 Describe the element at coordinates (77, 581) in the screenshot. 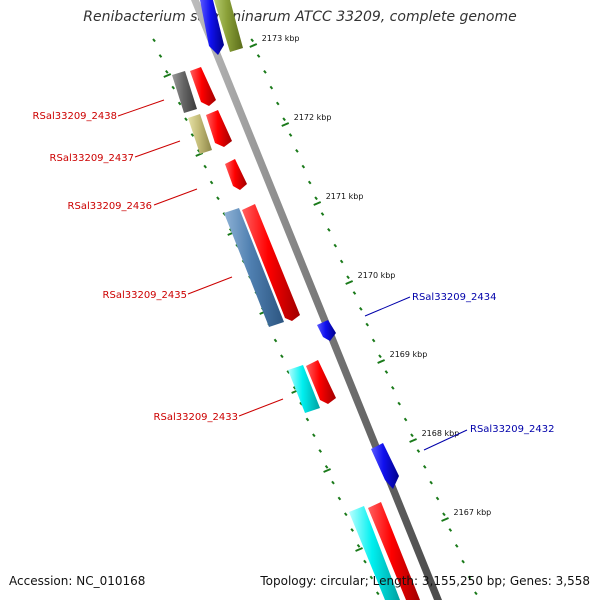

I see `accession-text: Accession: NC_010168` at that location.